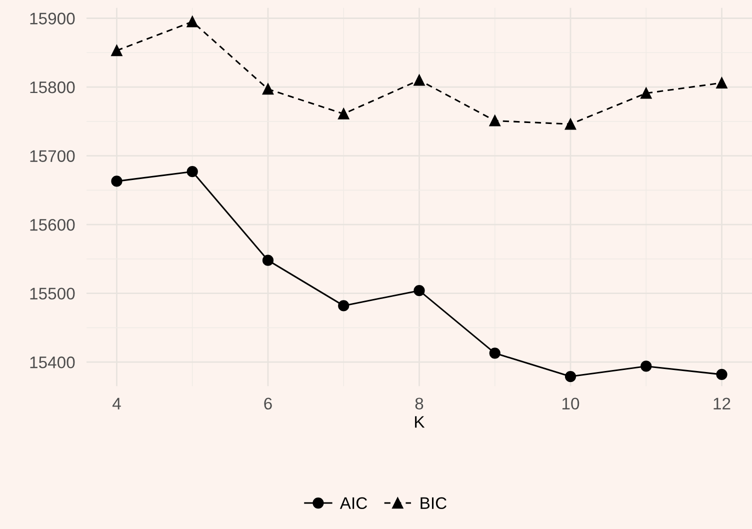 Image resolution: width=752 pixels, height=529 pixels. I want to click on x-axis-title: K, so click(420, 422).